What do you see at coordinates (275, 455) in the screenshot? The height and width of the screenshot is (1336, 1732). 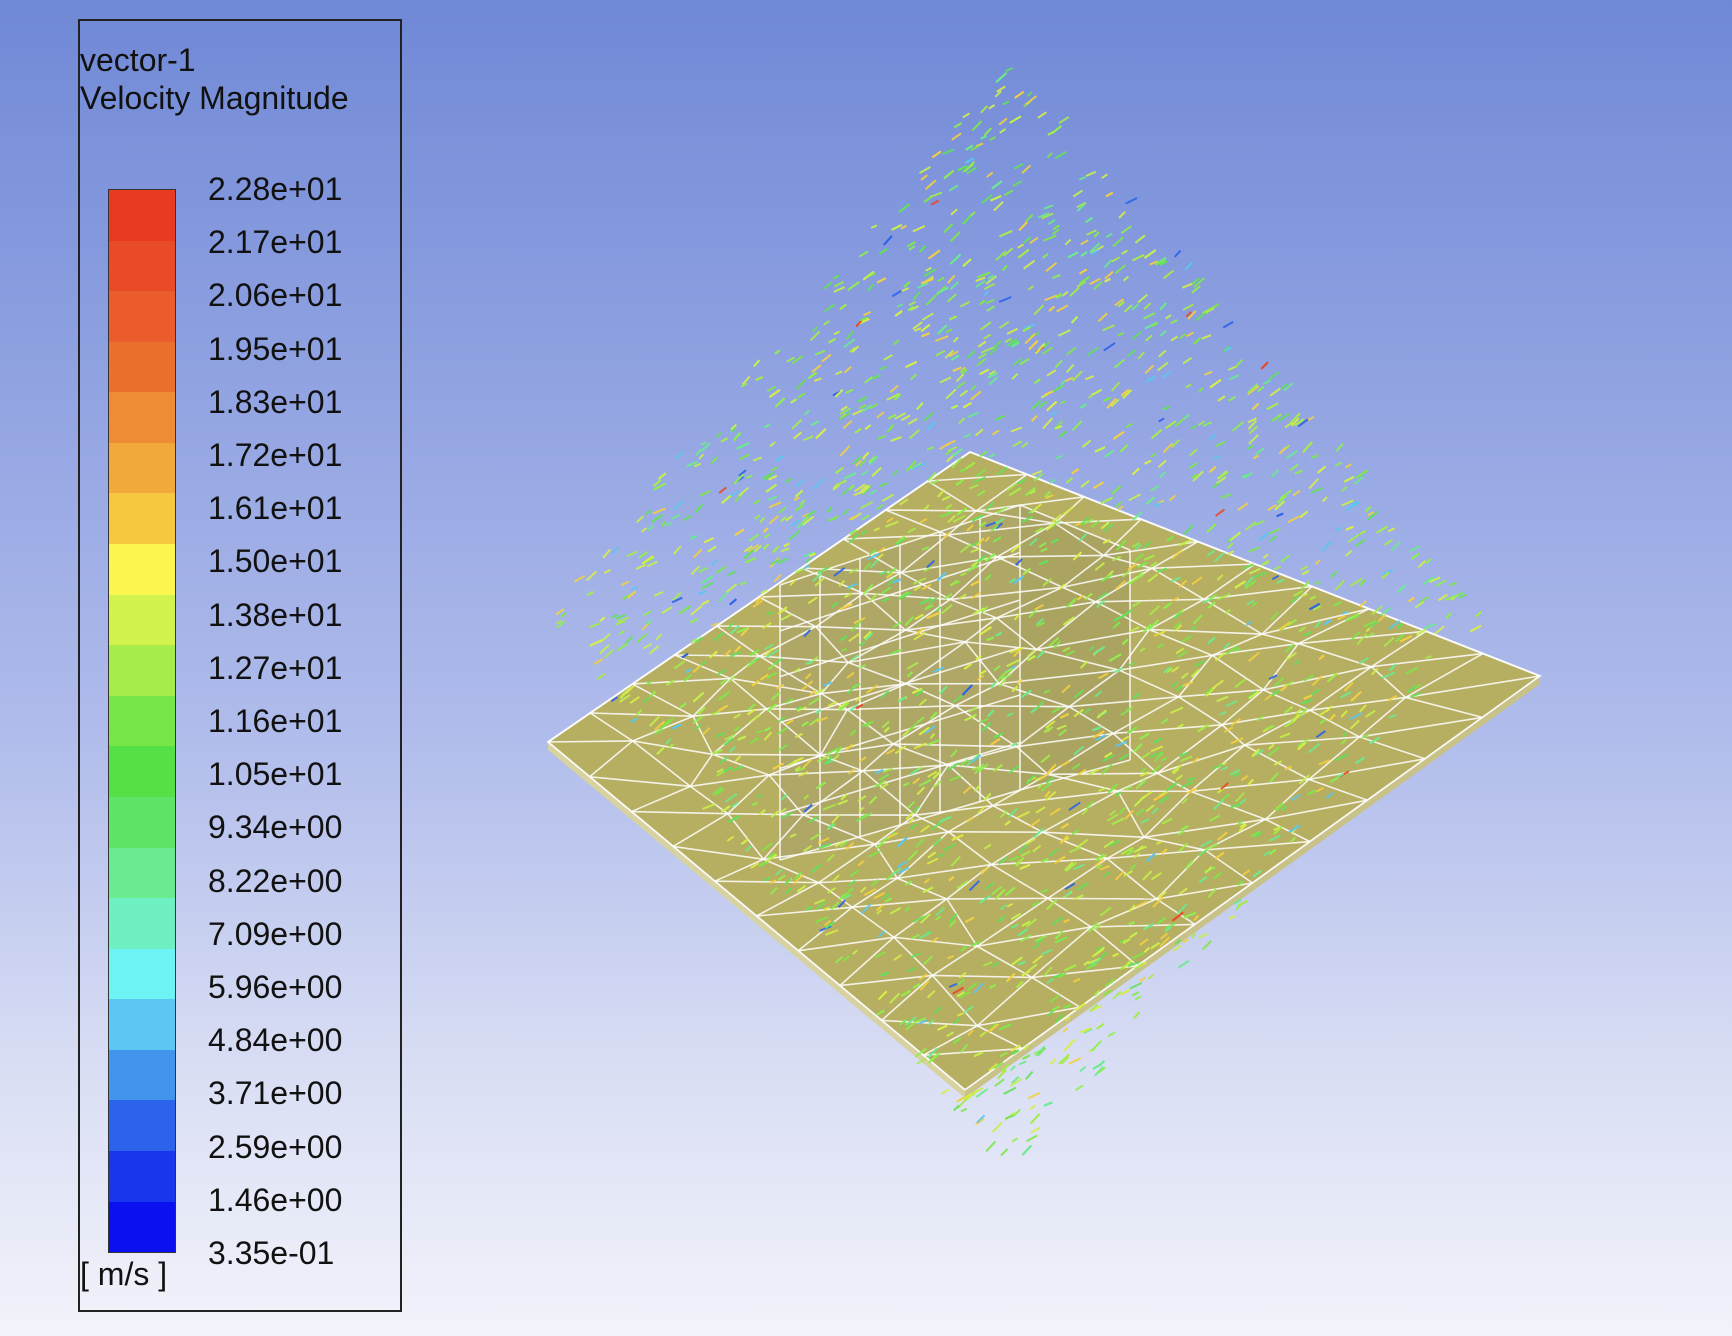 I see `colorbar-tick-label: 1.72e+01` at bounding box center [275, 455].